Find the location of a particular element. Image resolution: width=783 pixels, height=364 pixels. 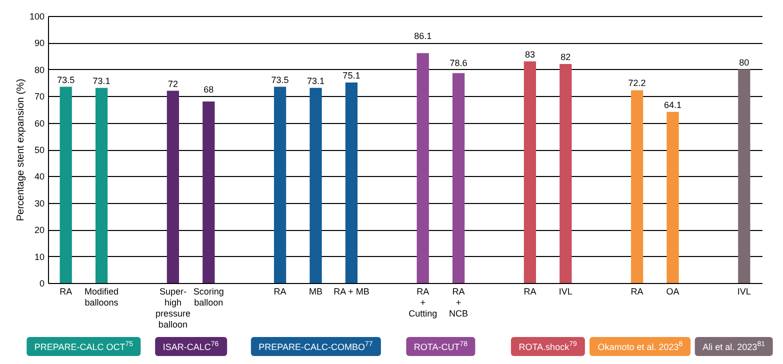

y-tick-label: 60 is located at coordinates (39, 123).